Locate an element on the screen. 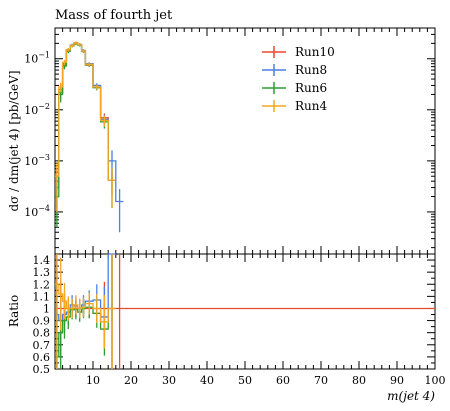  ratio-series-run4 is located at coordinates (85, 311).